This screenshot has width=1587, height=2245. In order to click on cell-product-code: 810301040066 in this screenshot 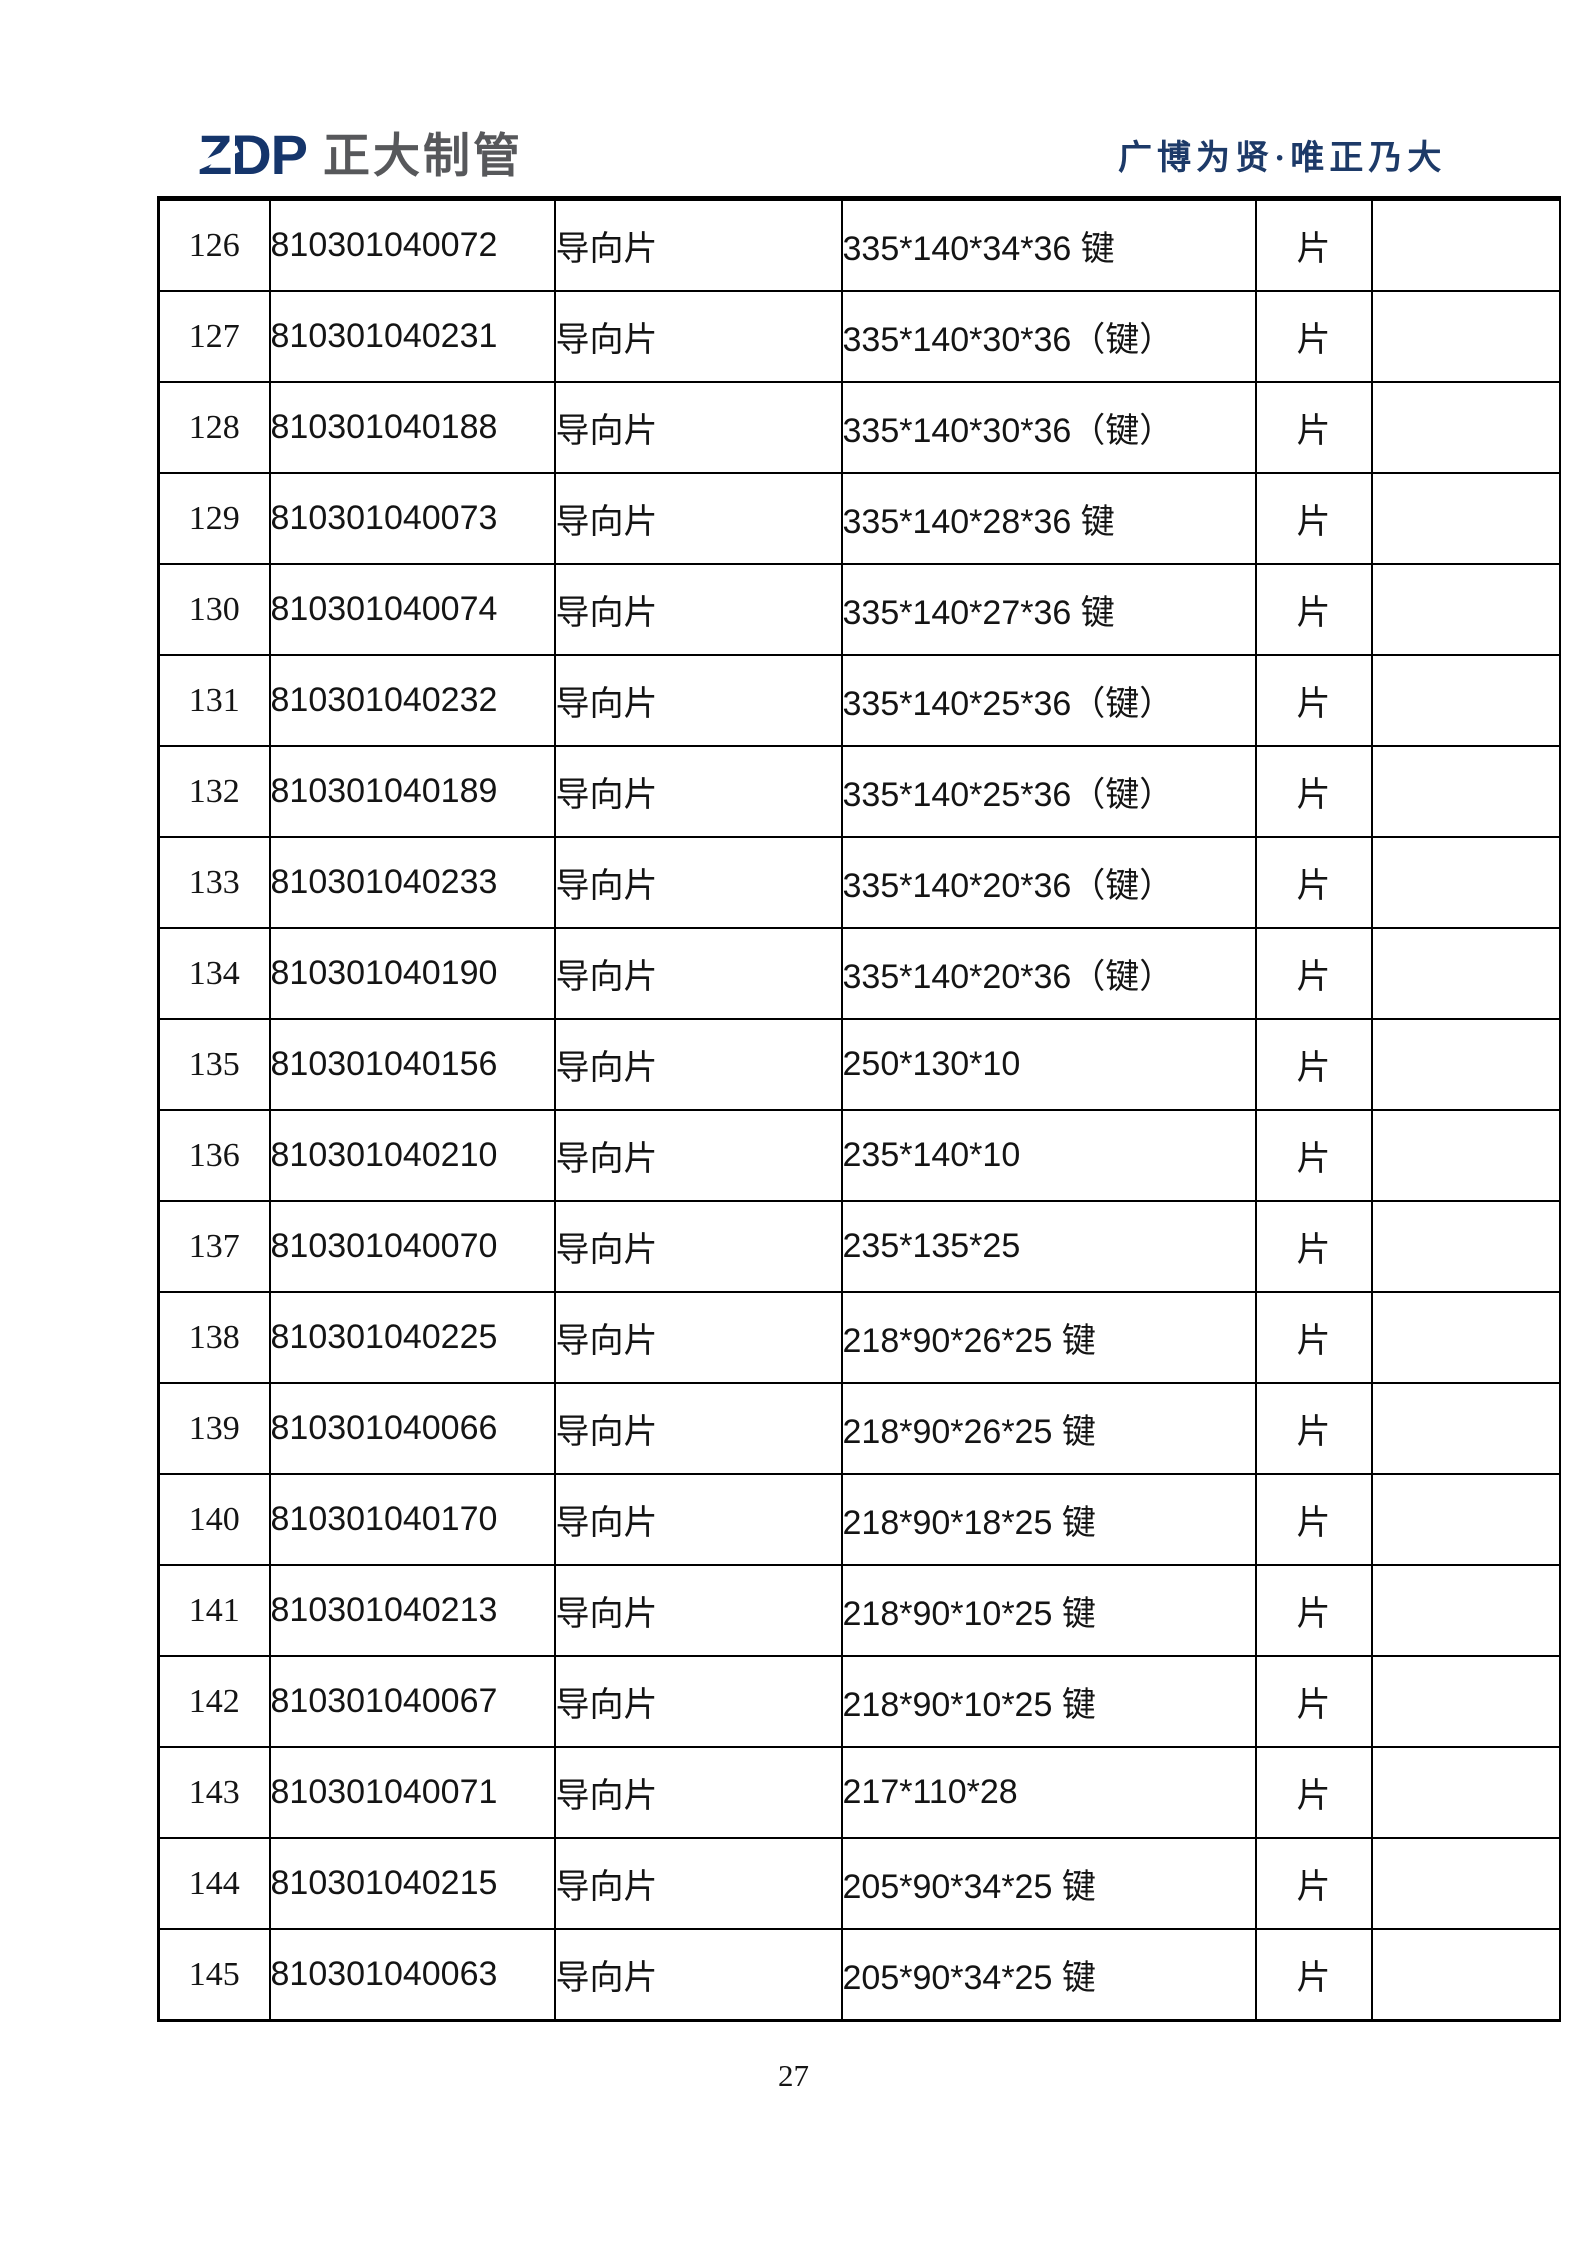, I will do `click(412, 1428)`.